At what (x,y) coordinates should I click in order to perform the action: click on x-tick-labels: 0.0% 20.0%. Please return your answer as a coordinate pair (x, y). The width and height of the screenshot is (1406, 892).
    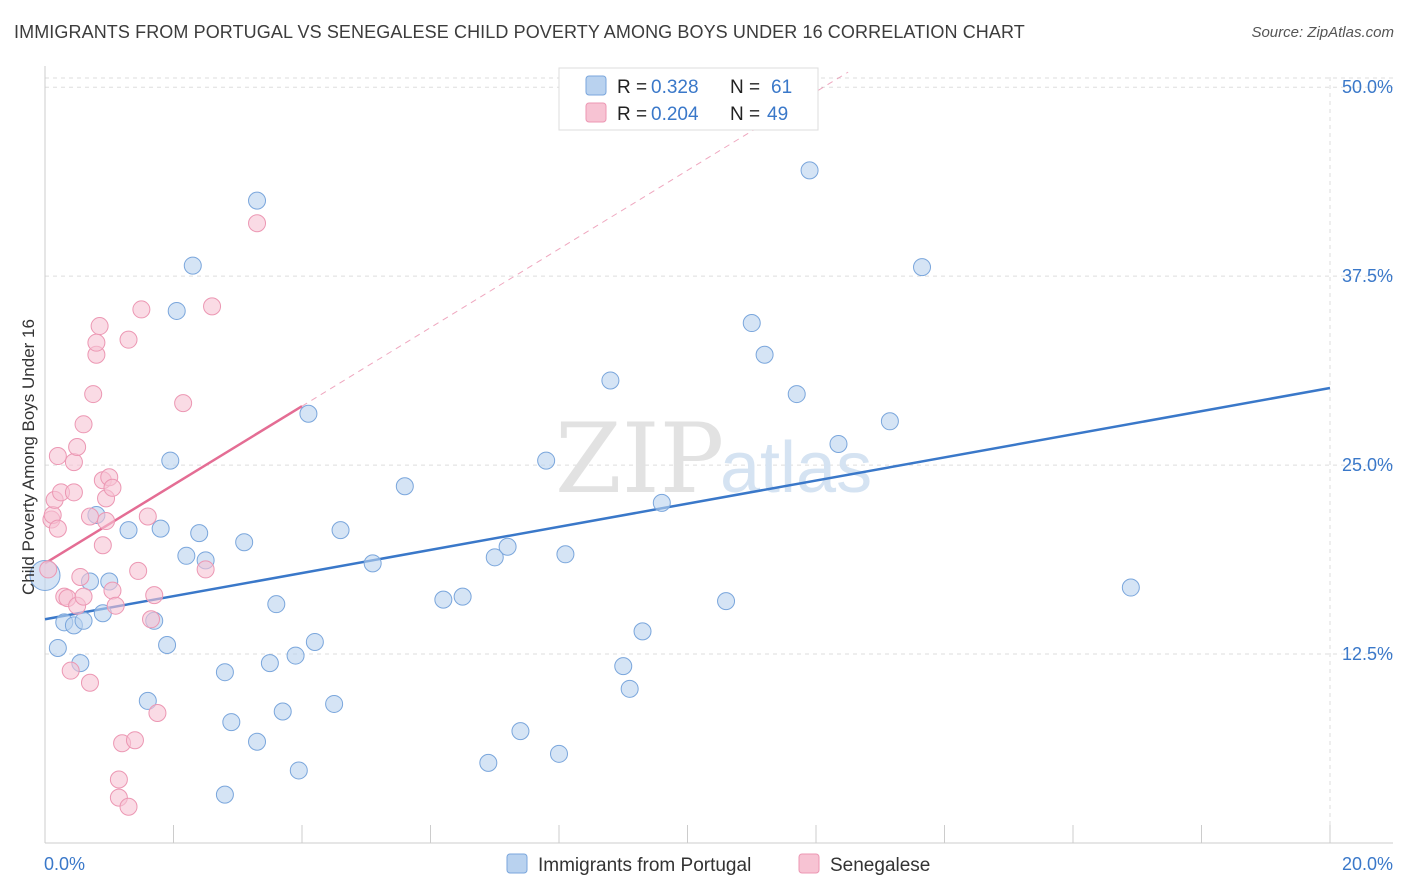
    Looking at the image, I should click on (718, 864).